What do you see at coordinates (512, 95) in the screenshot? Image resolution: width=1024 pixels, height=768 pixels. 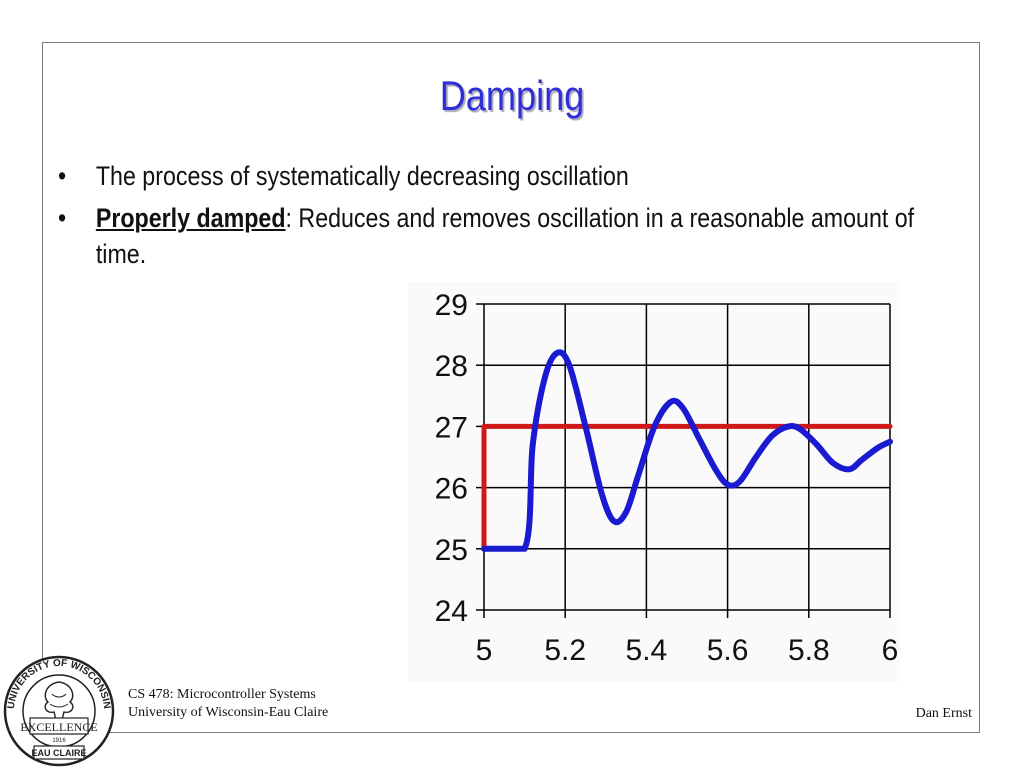 I see `slide-title: Damping` at bounding box center [512, 95].